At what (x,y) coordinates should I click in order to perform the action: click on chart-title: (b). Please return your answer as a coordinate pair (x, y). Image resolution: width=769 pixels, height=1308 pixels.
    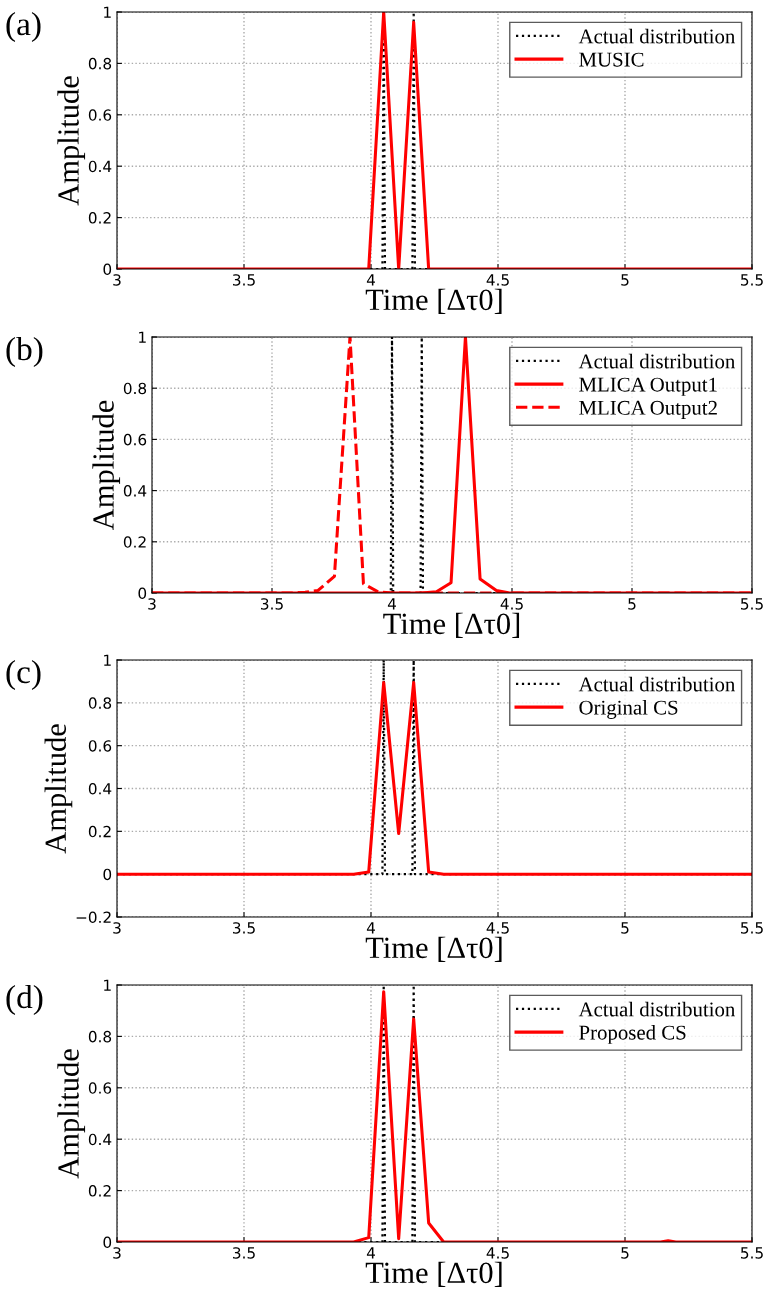
    Looking at the image, I should click on (24, 352).